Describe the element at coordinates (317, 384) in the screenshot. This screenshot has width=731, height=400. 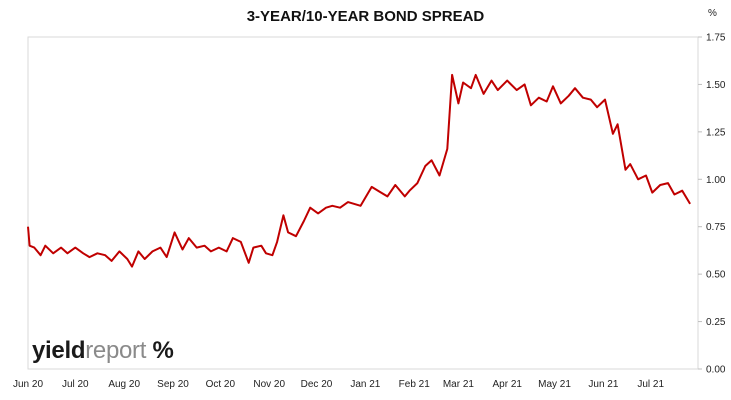
I see `x-tick-label: Dec 20` at that location.